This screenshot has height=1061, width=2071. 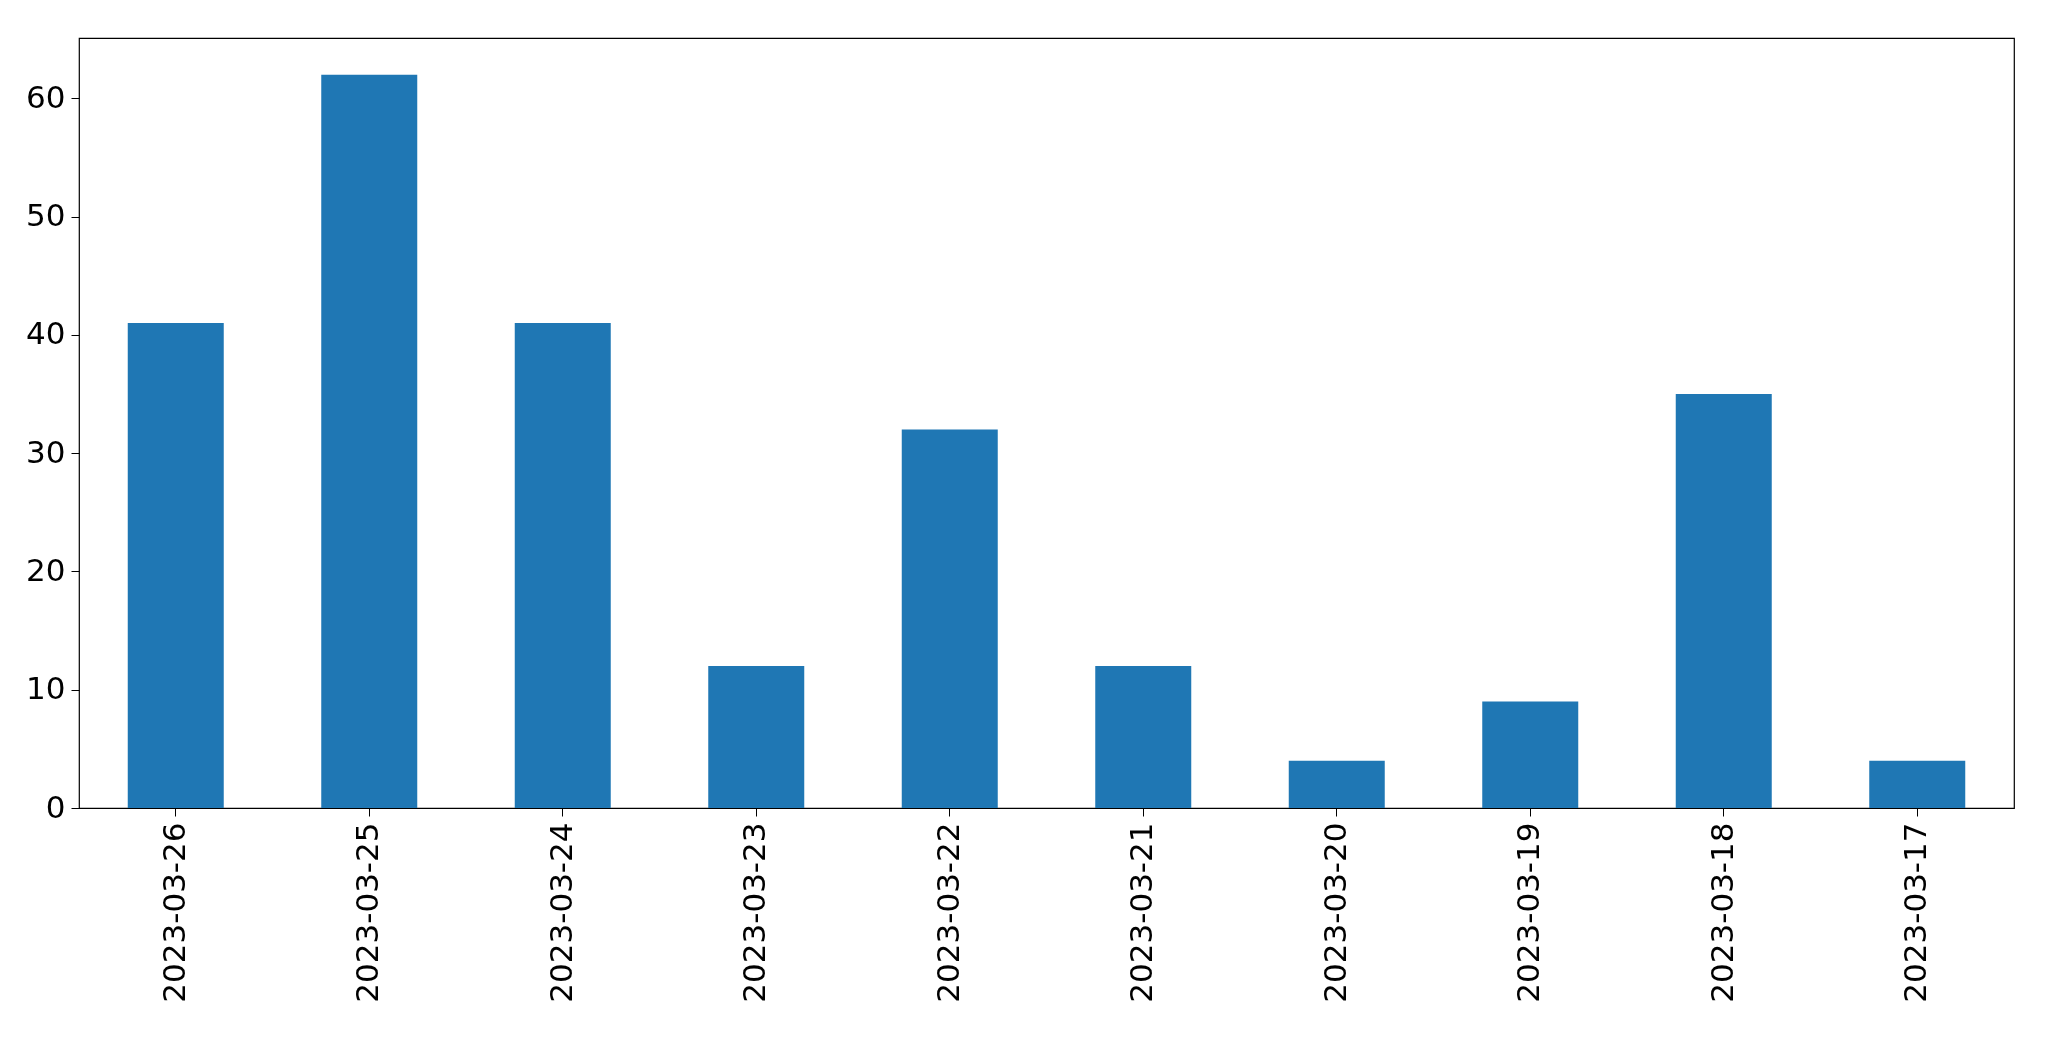 I want to click on x-tick-label: 2023-03-20, so click(x=1334, y=912).